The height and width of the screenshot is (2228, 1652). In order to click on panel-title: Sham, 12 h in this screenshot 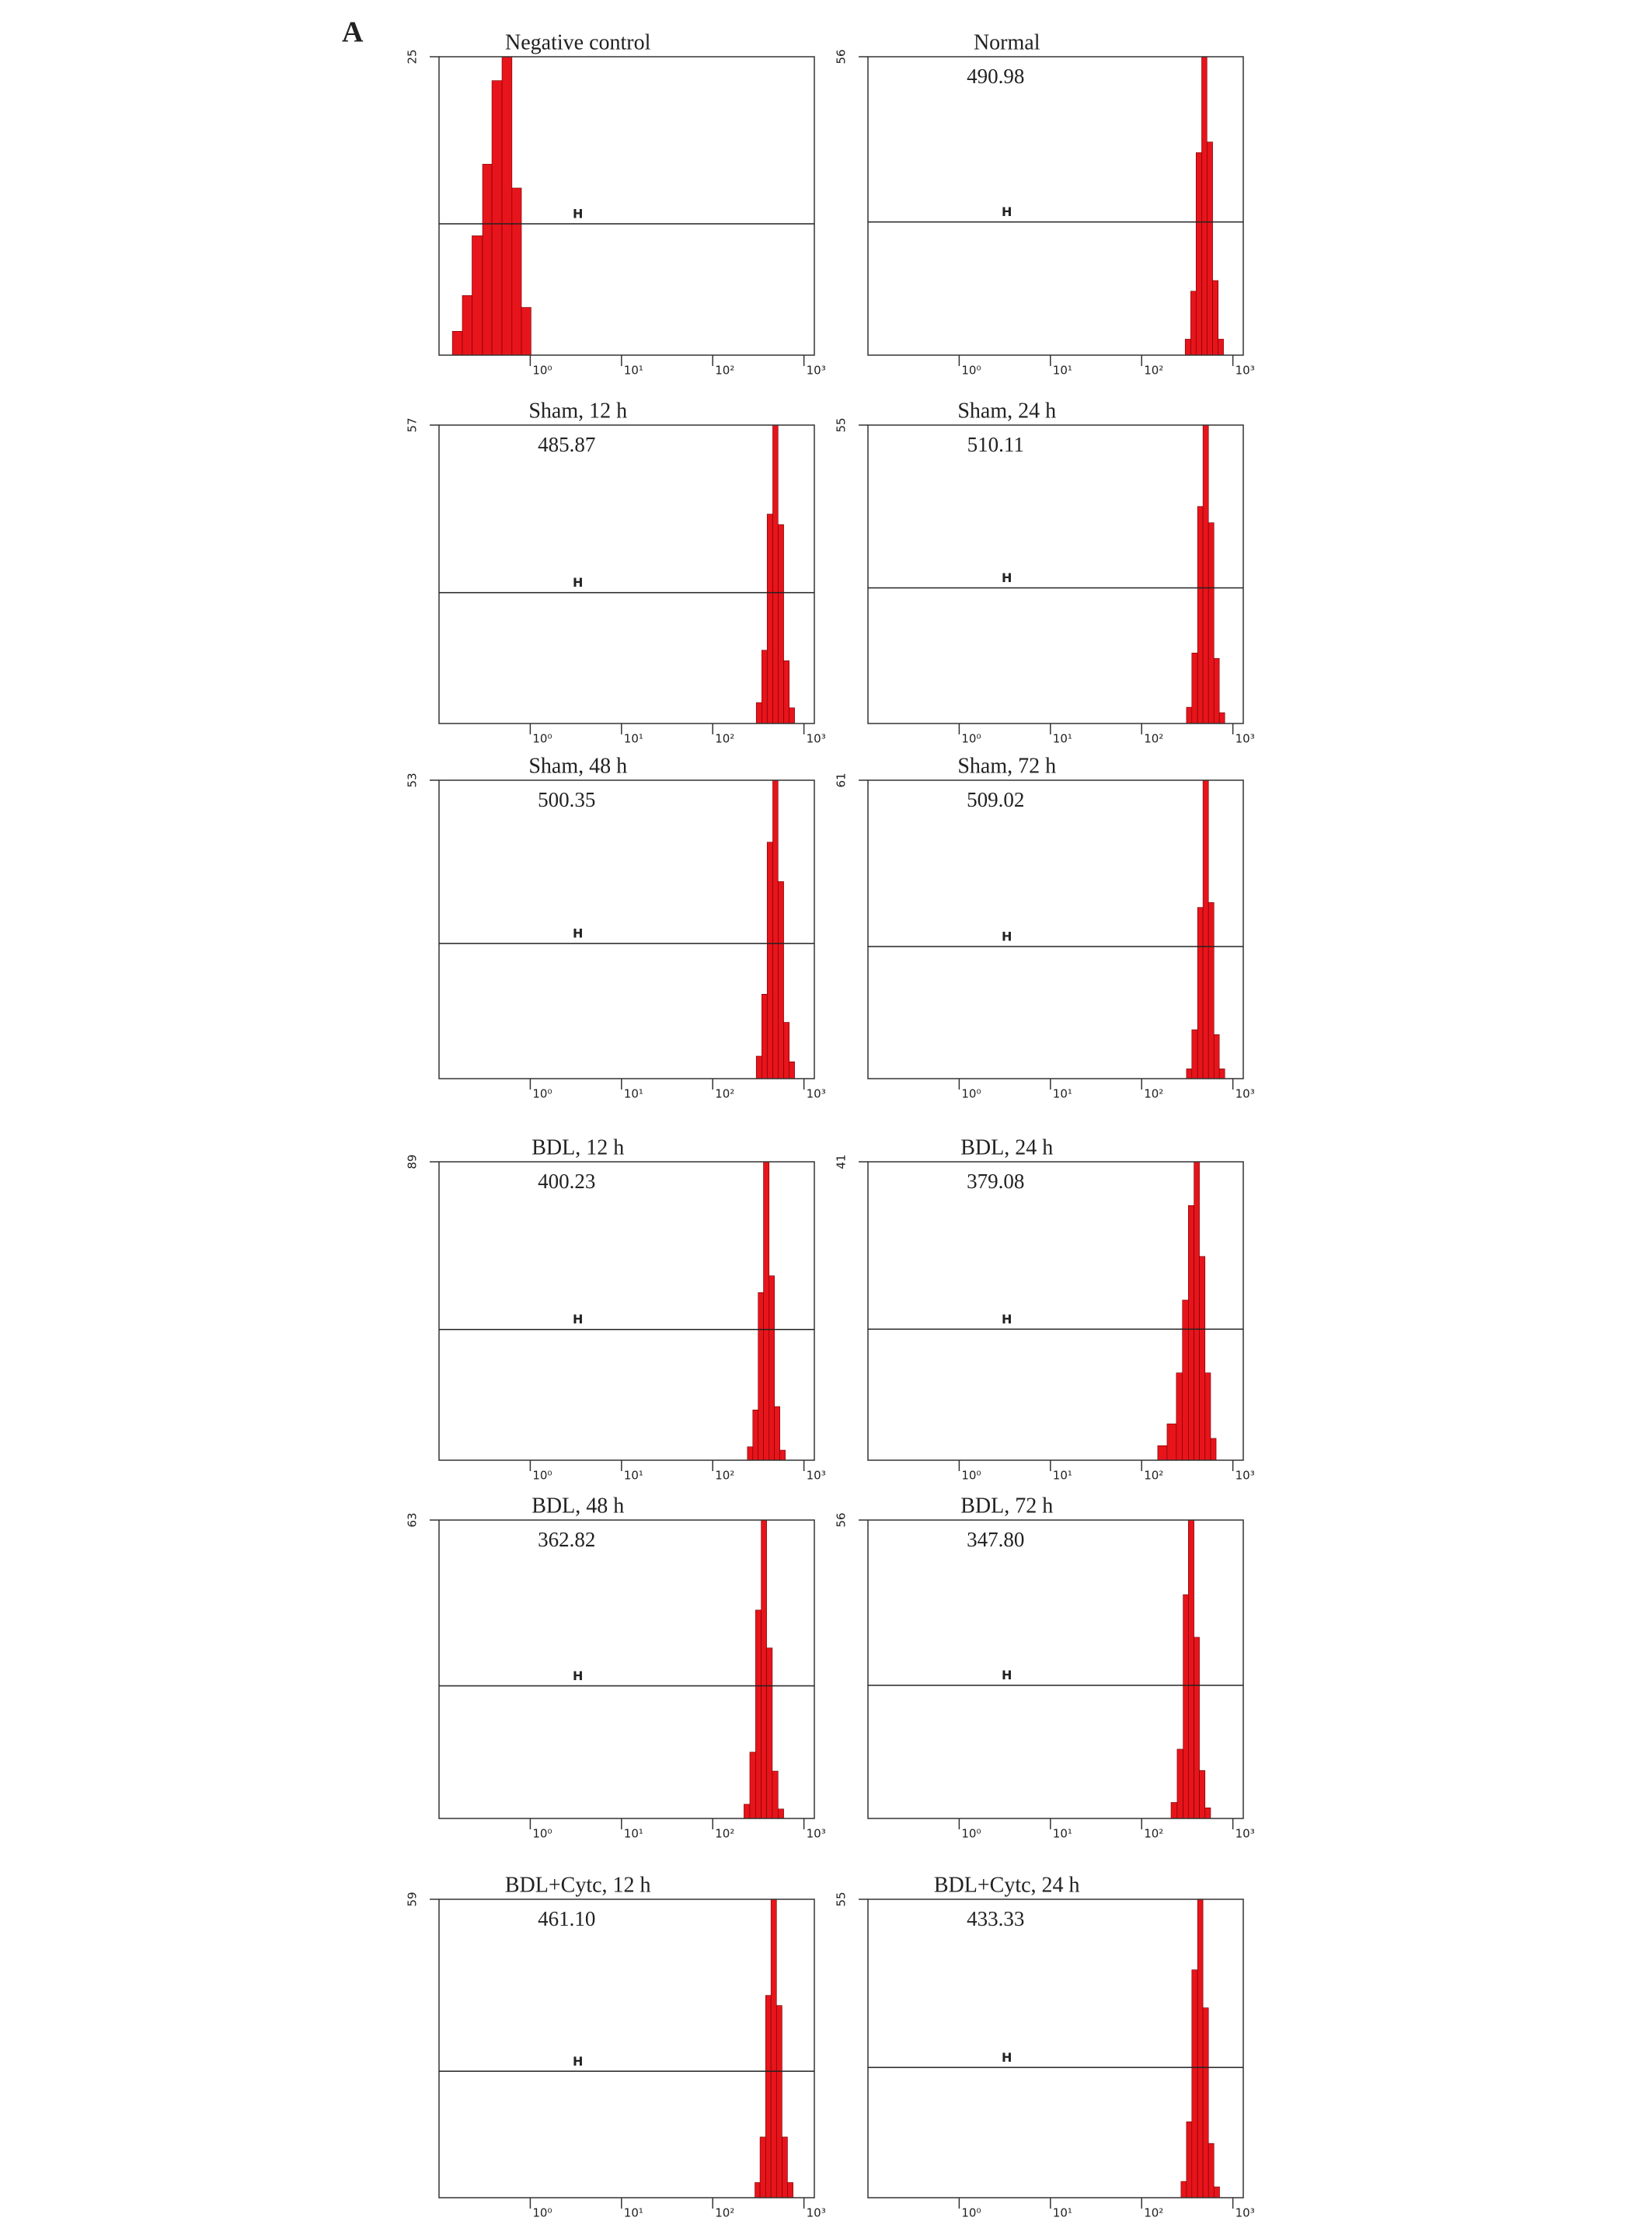, I will do `click(577, 411)`.